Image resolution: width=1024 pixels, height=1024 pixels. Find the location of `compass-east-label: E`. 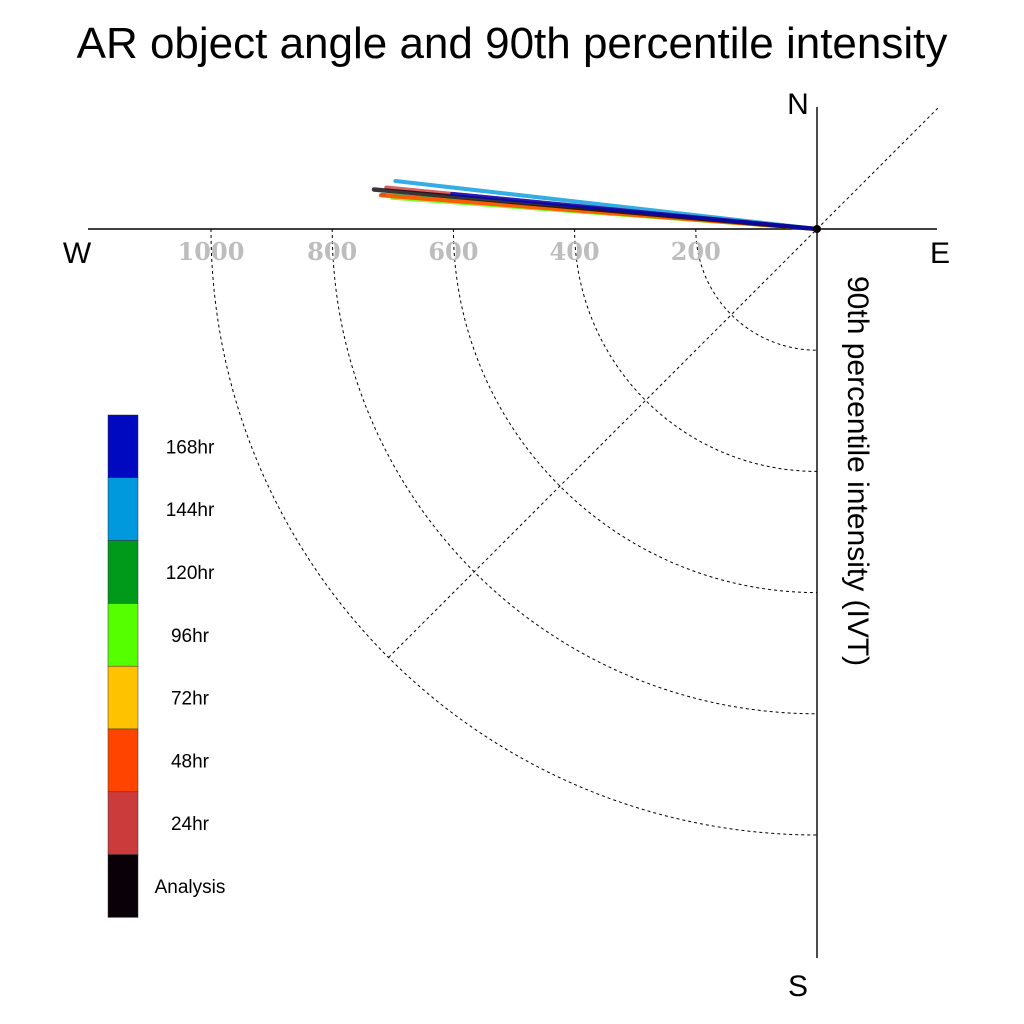

compass-east-label: E is located at coordinates (940, 253).